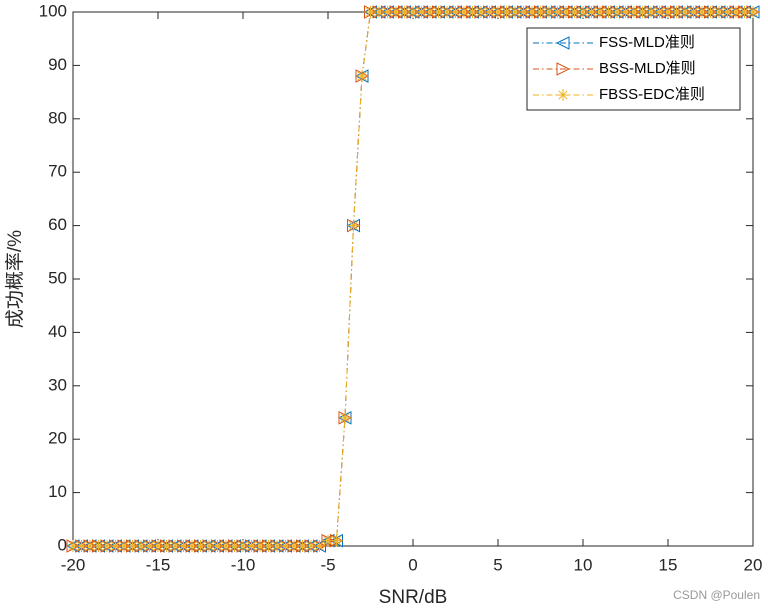 This screenshot has width=768, height=609. Describe the element at coordinates (62, 544) in the screenshot. I see `y-tick-label: 0` at that location.